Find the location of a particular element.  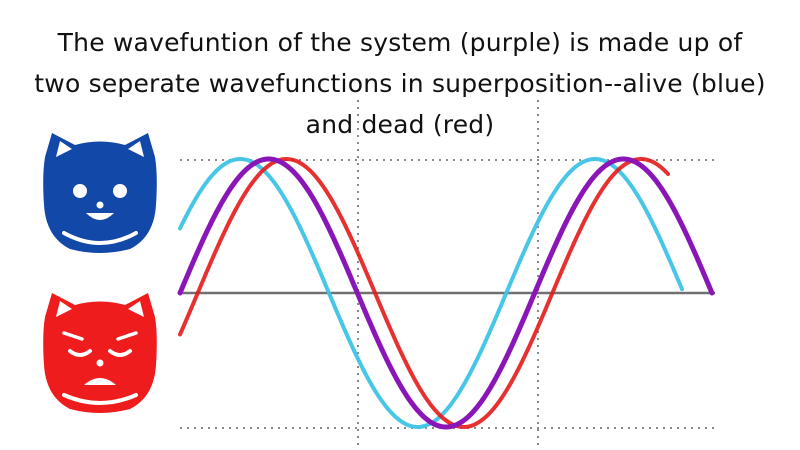

caption-line-3: and dead (red) is located at coordinates (400, 124).